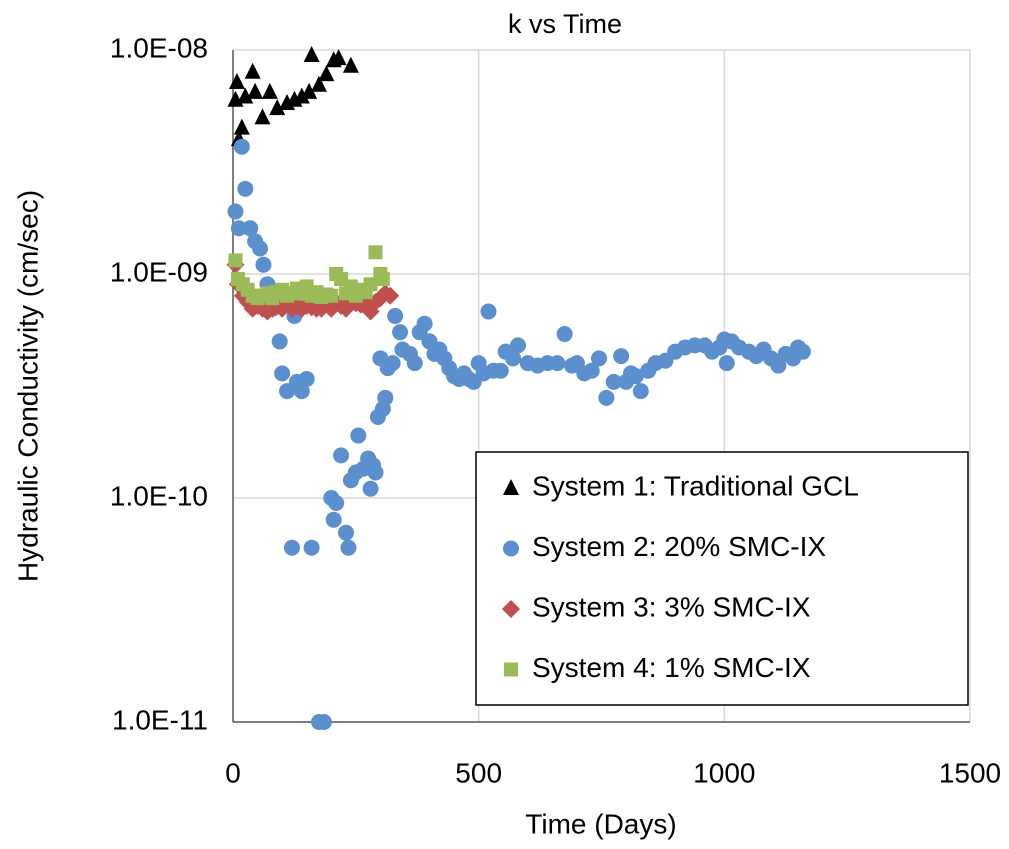  I want to click on legend-item: System 1: Traditional GCL, so click(681, 485).